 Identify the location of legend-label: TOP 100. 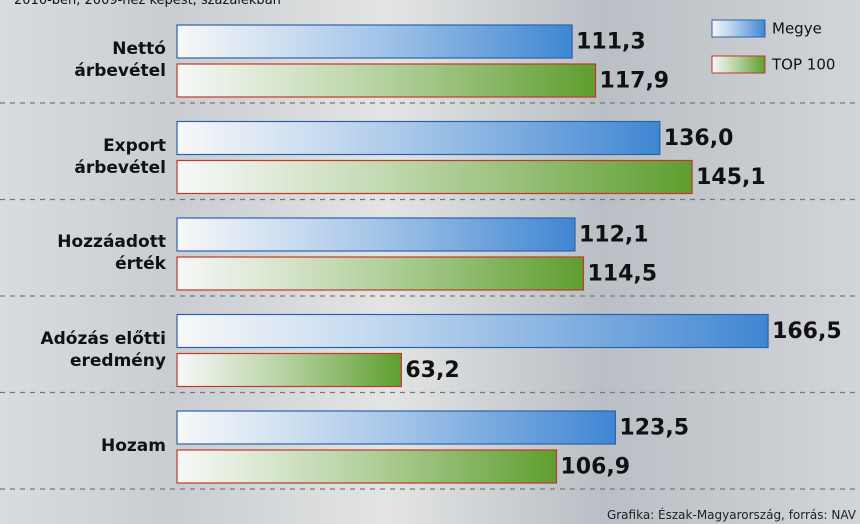
(803, 65).